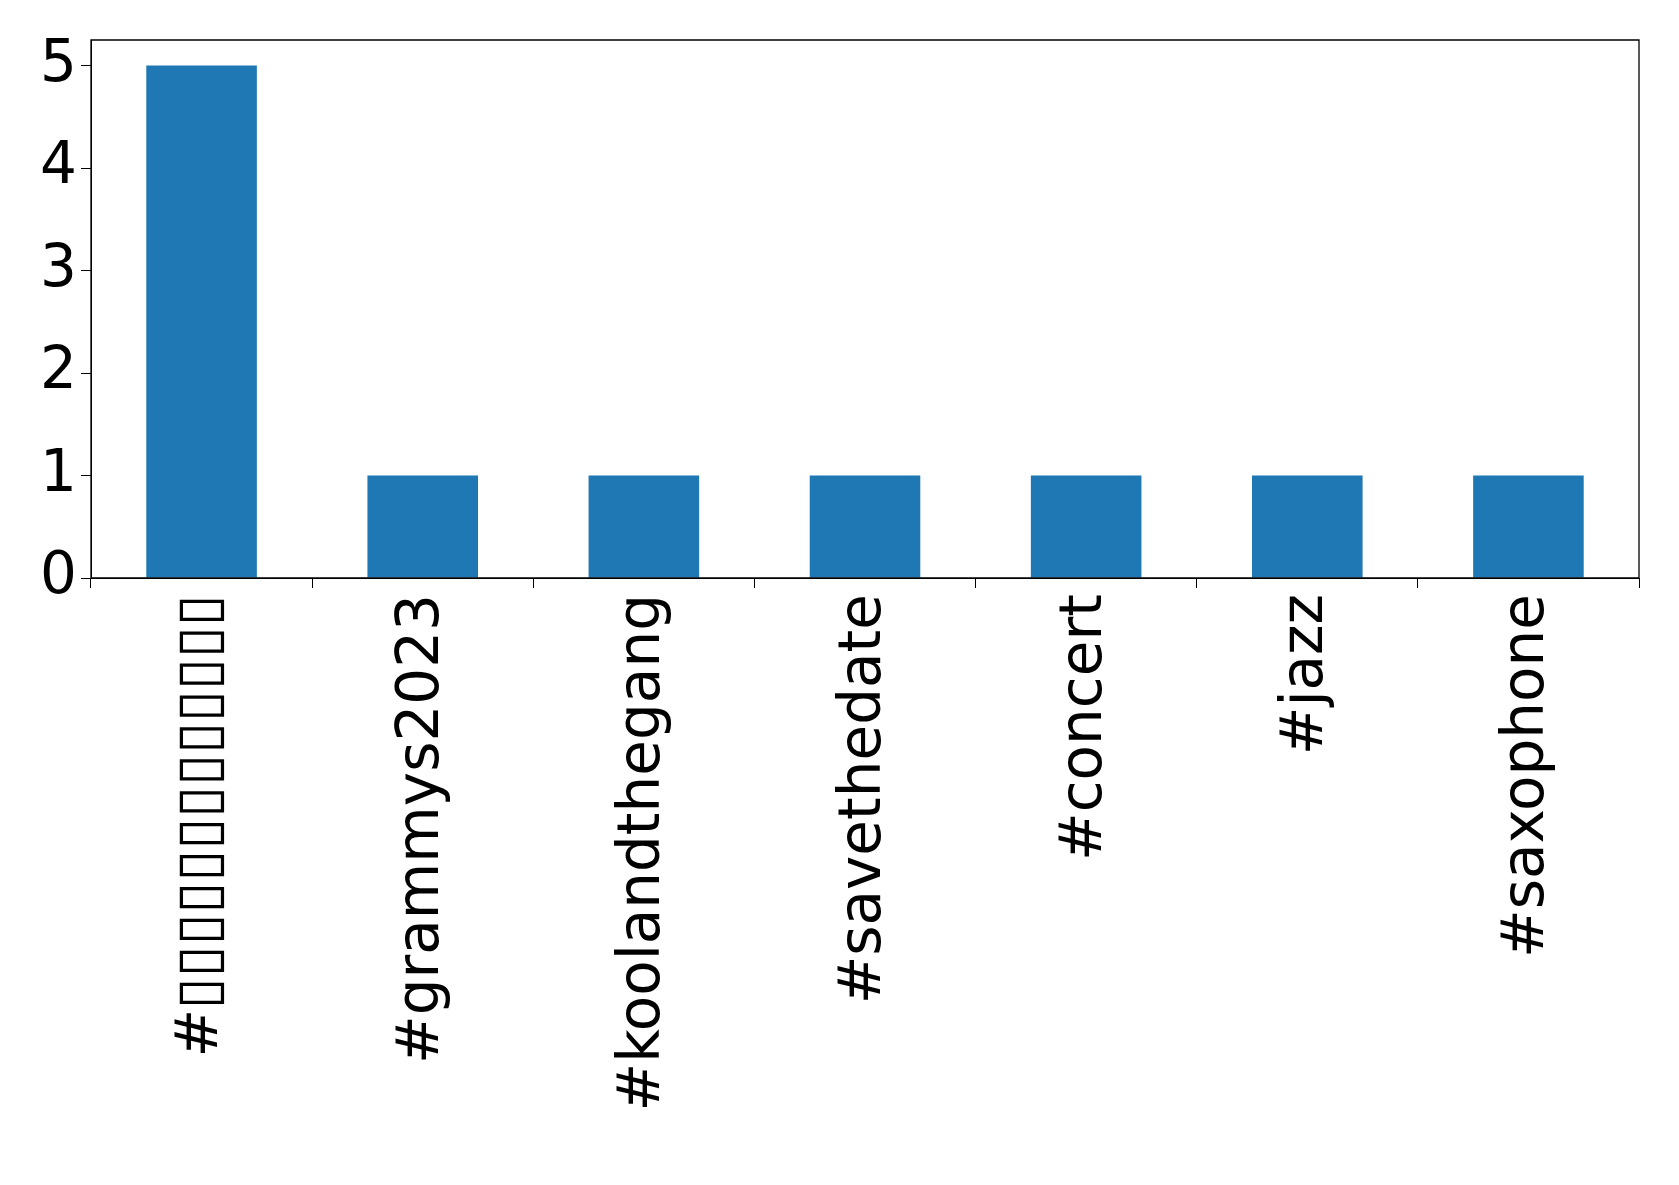 The width and height of the screenshot is (1679, 1185). I want to click on x-tick-label: #savethedate, so click(860, 799).